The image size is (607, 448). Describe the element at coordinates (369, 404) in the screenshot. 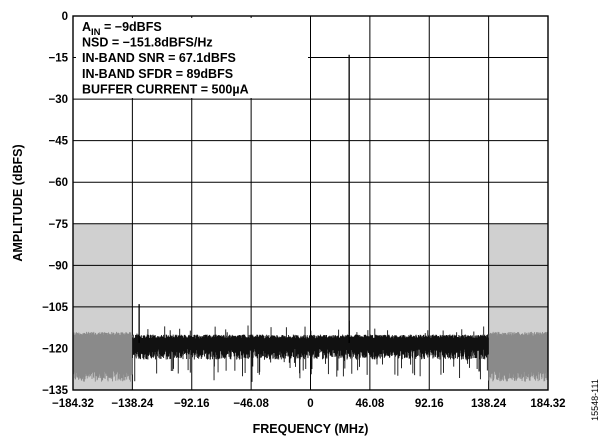

I see `x-tick-label: 46.08` at that location.